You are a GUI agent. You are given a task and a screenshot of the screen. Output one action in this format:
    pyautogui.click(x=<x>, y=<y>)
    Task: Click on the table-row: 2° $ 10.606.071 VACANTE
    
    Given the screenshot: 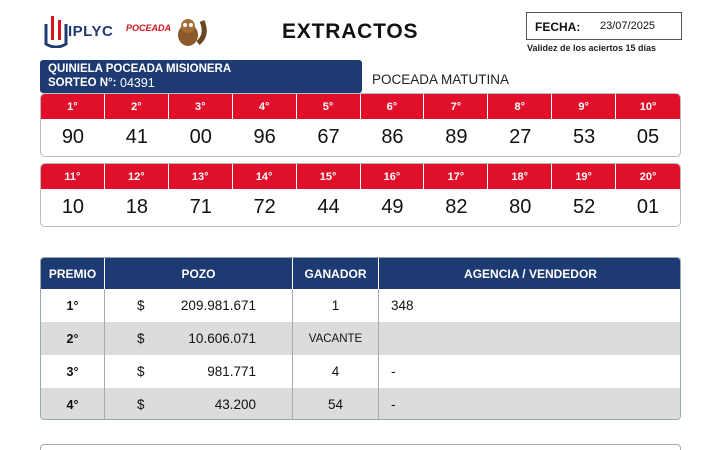 What is the action you would take?
    pyautogui.click(x=360, y=338)
    